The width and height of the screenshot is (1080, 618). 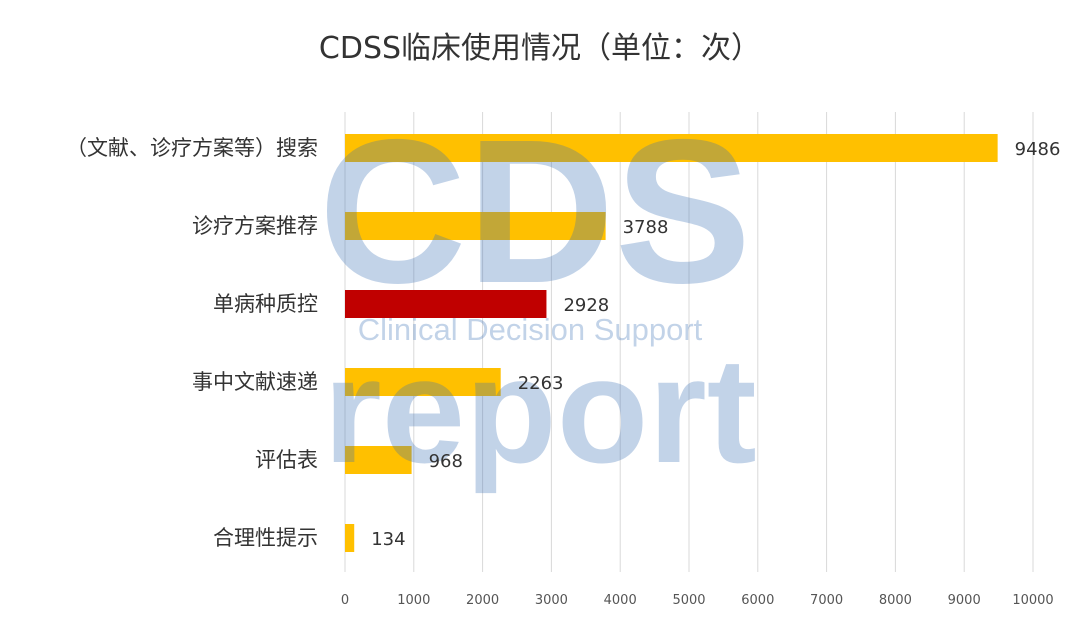 What do you see at coordinates (551, 600) in the screenshot?
I see `x-tick-label: 3000` at bounding box center [551, 600].